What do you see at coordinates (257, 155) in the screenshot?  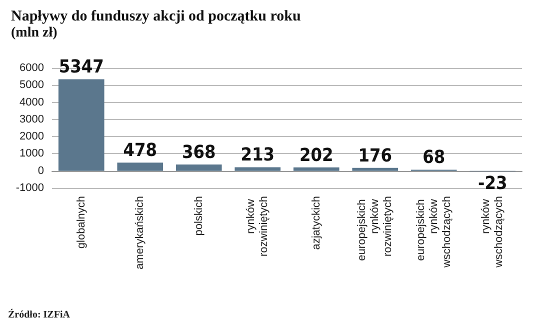 I see `data-label: 213` at bounding box center [257, 155].